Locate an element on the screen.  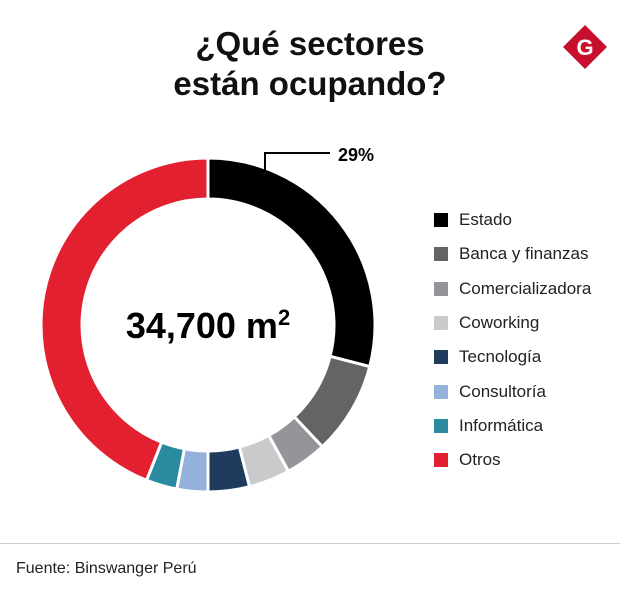
donut-slice-otros is located at coordinates (124, 319).